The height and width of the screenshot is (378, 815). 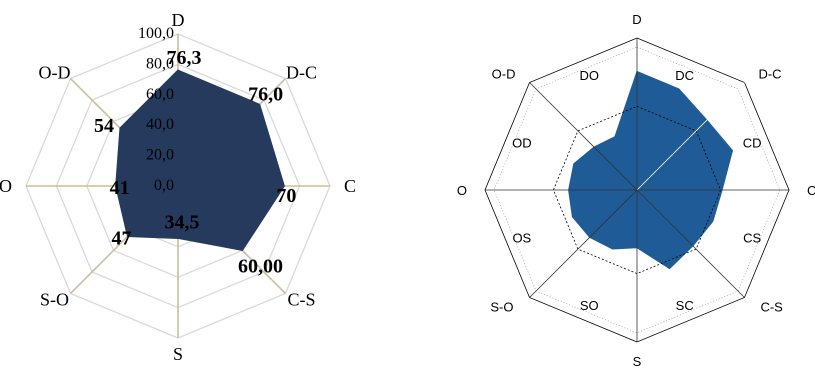 I want to click on spoke-c-s, so click(x=690, y=243).